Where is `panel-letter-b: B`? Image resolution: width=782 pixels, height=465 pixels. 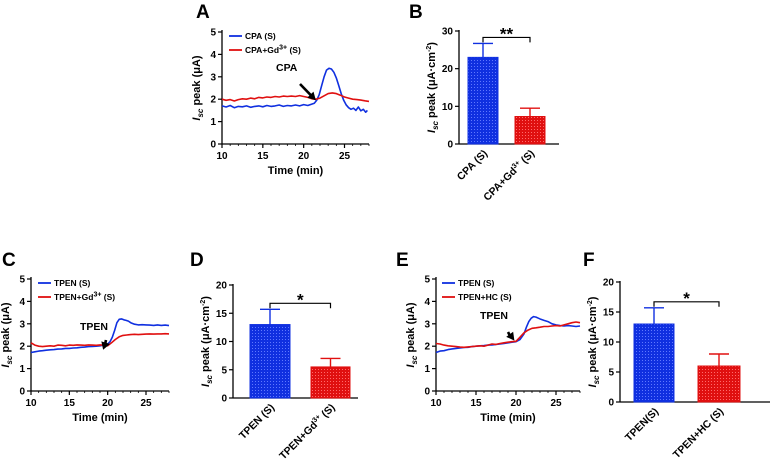 panel-letter-b: B is located at coordinates (416, 12).